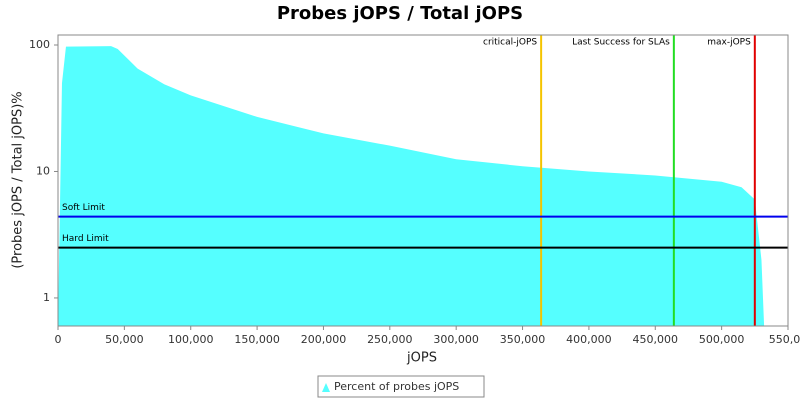 The width and height of the screenshot is (800, 400). Describe the element at coordinates (621, 43) in the screenshot. I see `threshold-label: Last Success for SLAs` at that location.